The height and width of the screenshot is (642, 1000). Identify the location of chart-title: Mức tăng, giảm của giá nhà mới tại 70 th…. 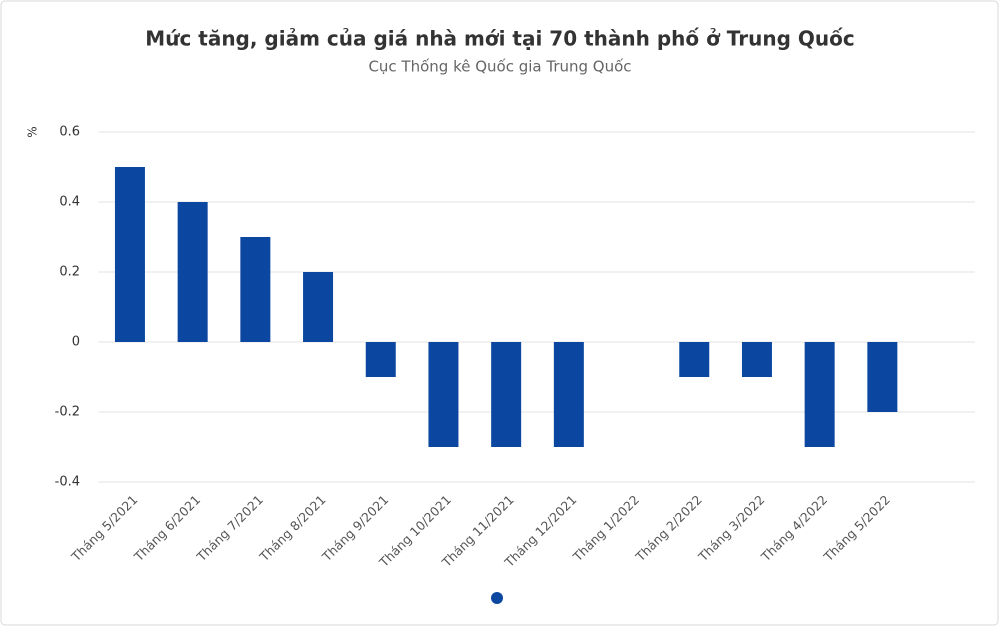
(499, 39).